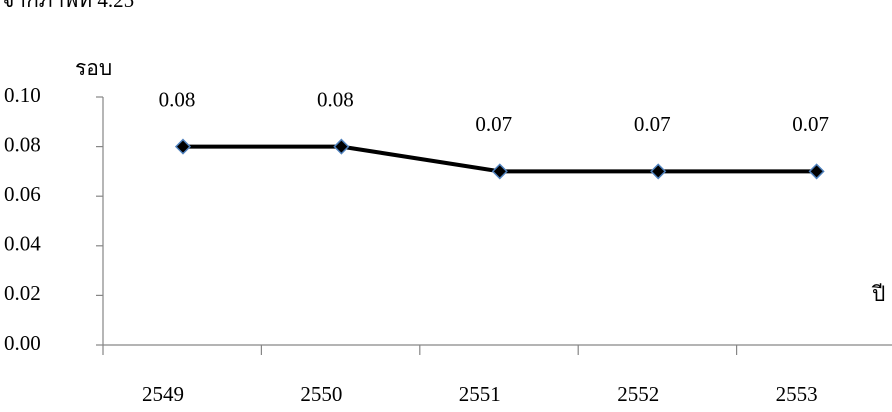 The image size is (892, 412). Describe the element at coordinates (22, 293) in the screenshot. I see `y-tick-label: 0.02` at that location.